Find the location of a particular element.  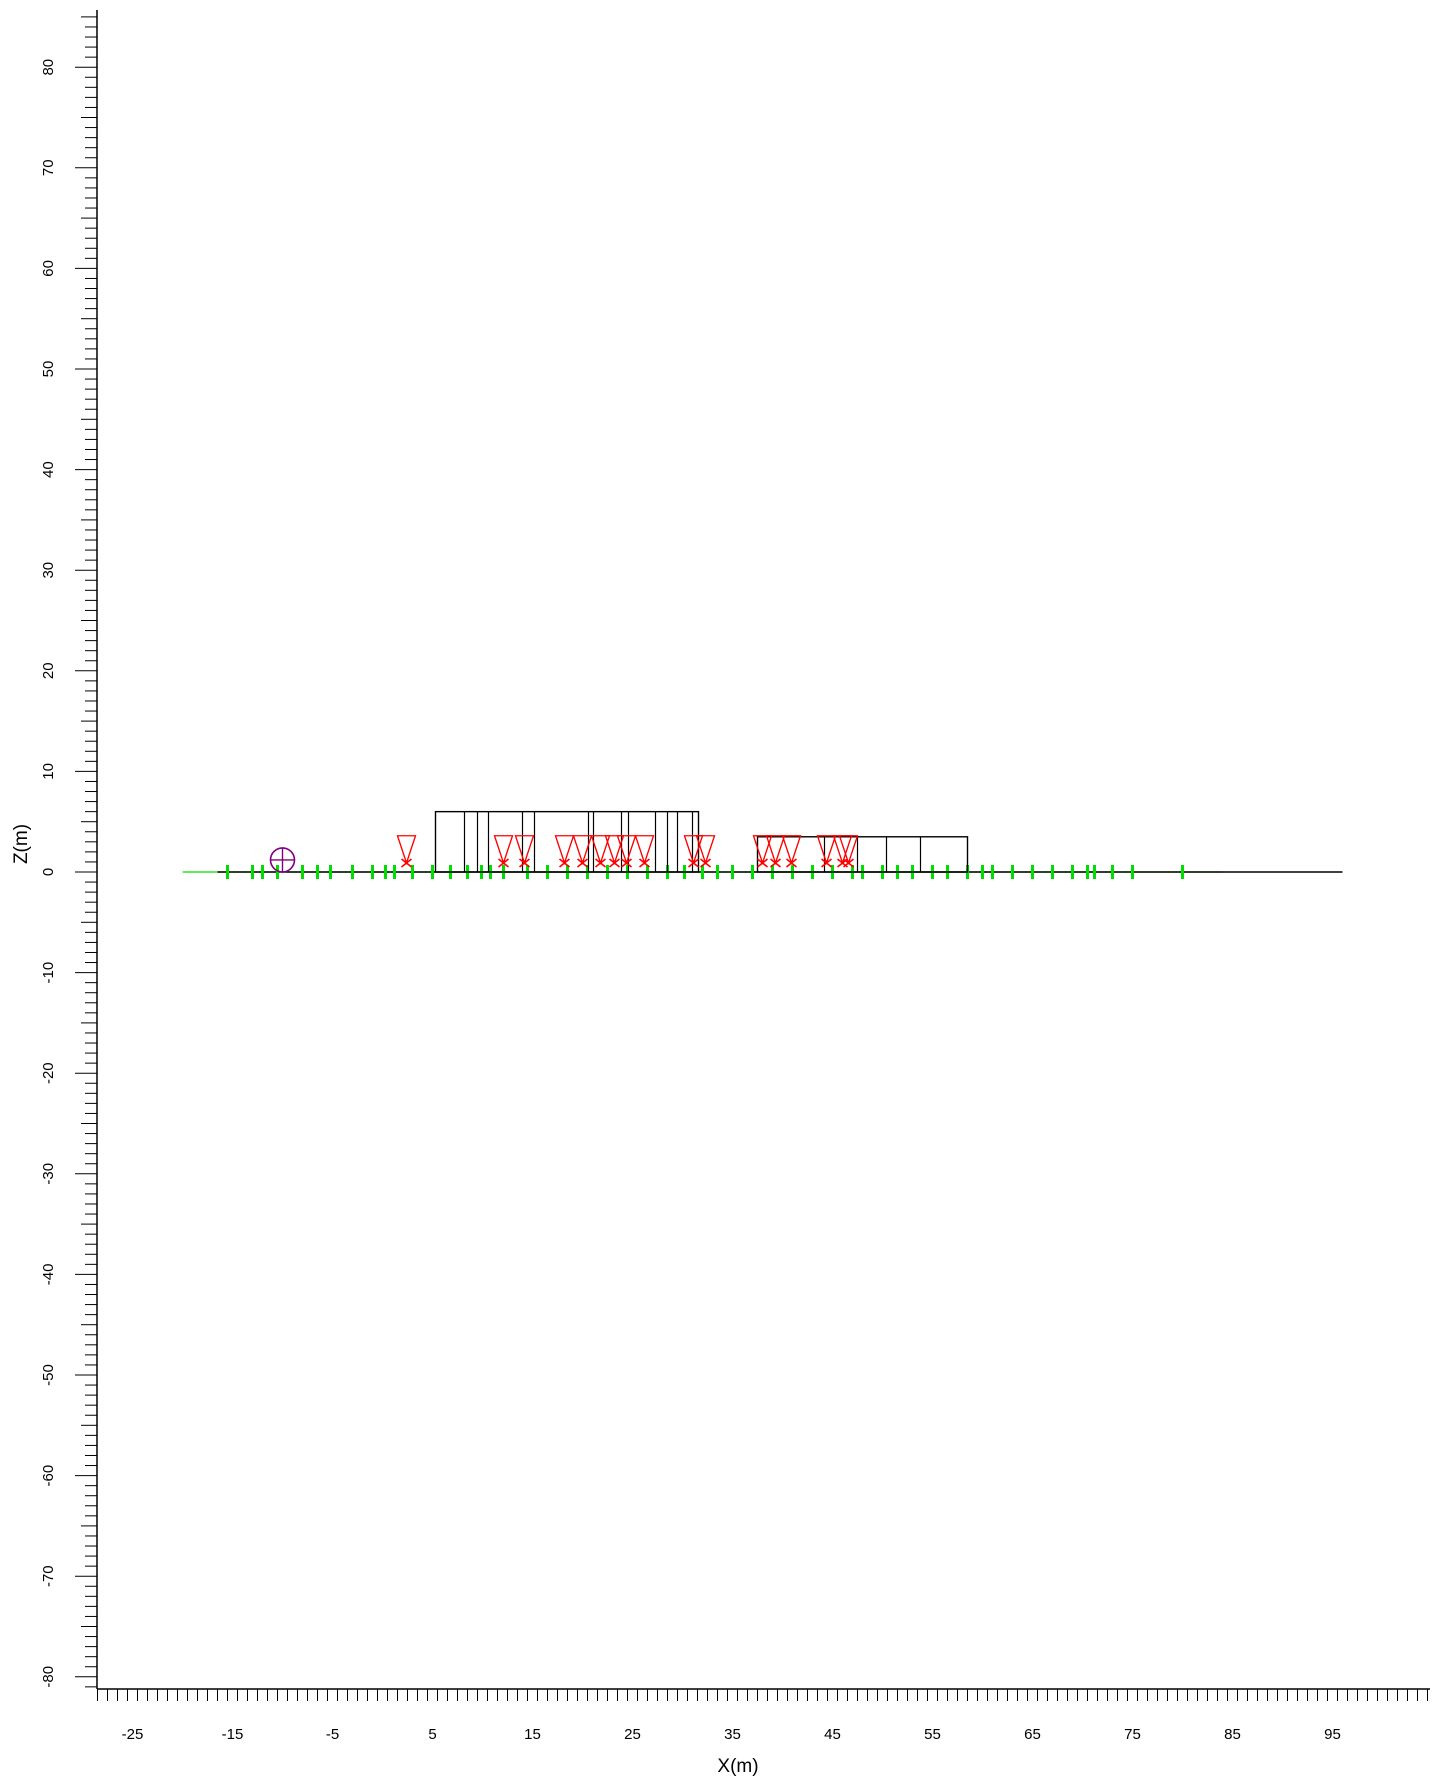

x-tick-label: 45 is located at coordinates (832, 1734).